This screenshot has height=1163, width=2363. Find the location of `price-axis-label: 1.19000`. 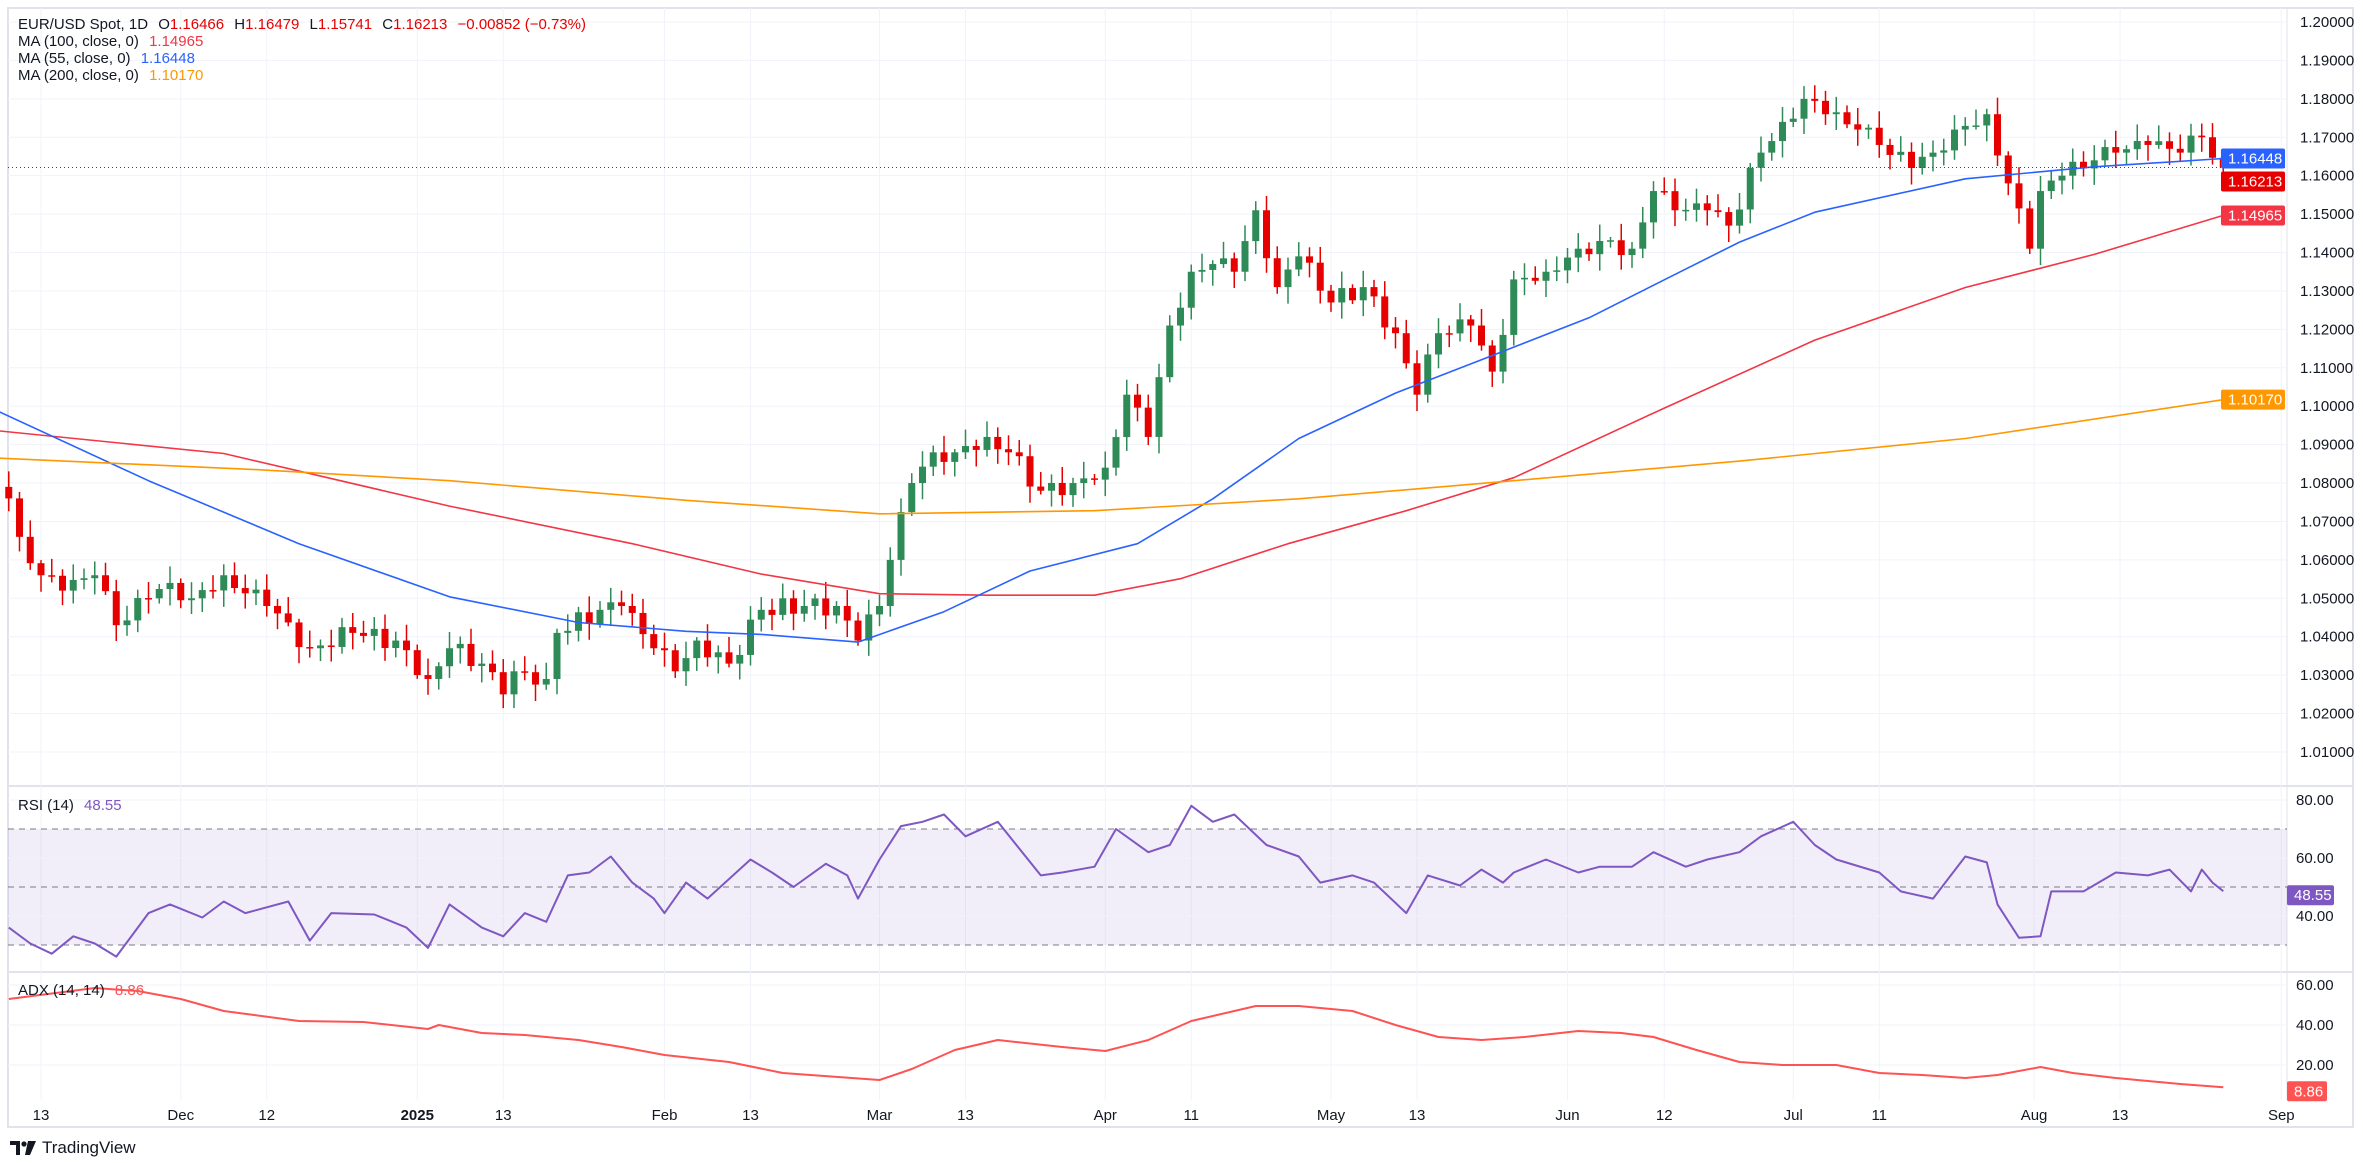

price-axis-label: 1.19000 is located at coordinates (2327, 60).